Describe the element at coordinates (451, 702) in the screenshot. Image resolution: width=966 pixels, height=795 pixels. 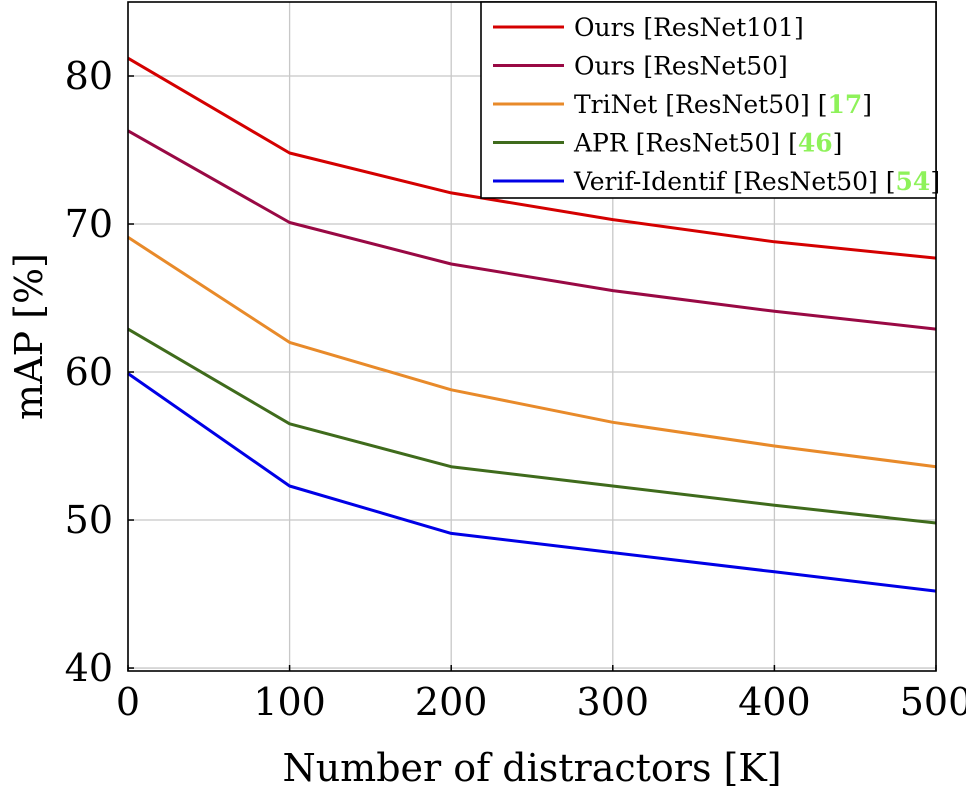
I see `x-tick-label: 200` at that location.